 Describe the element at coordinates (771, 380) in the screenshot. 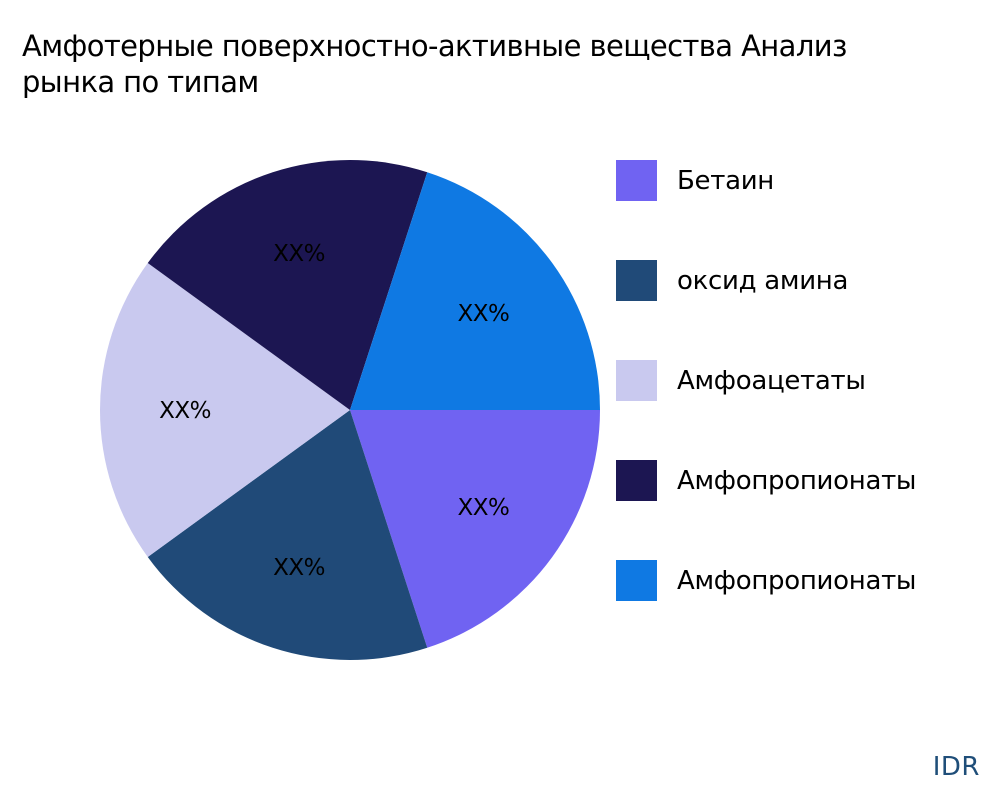

I see `legend-label: Амфоацетаты` at that location.